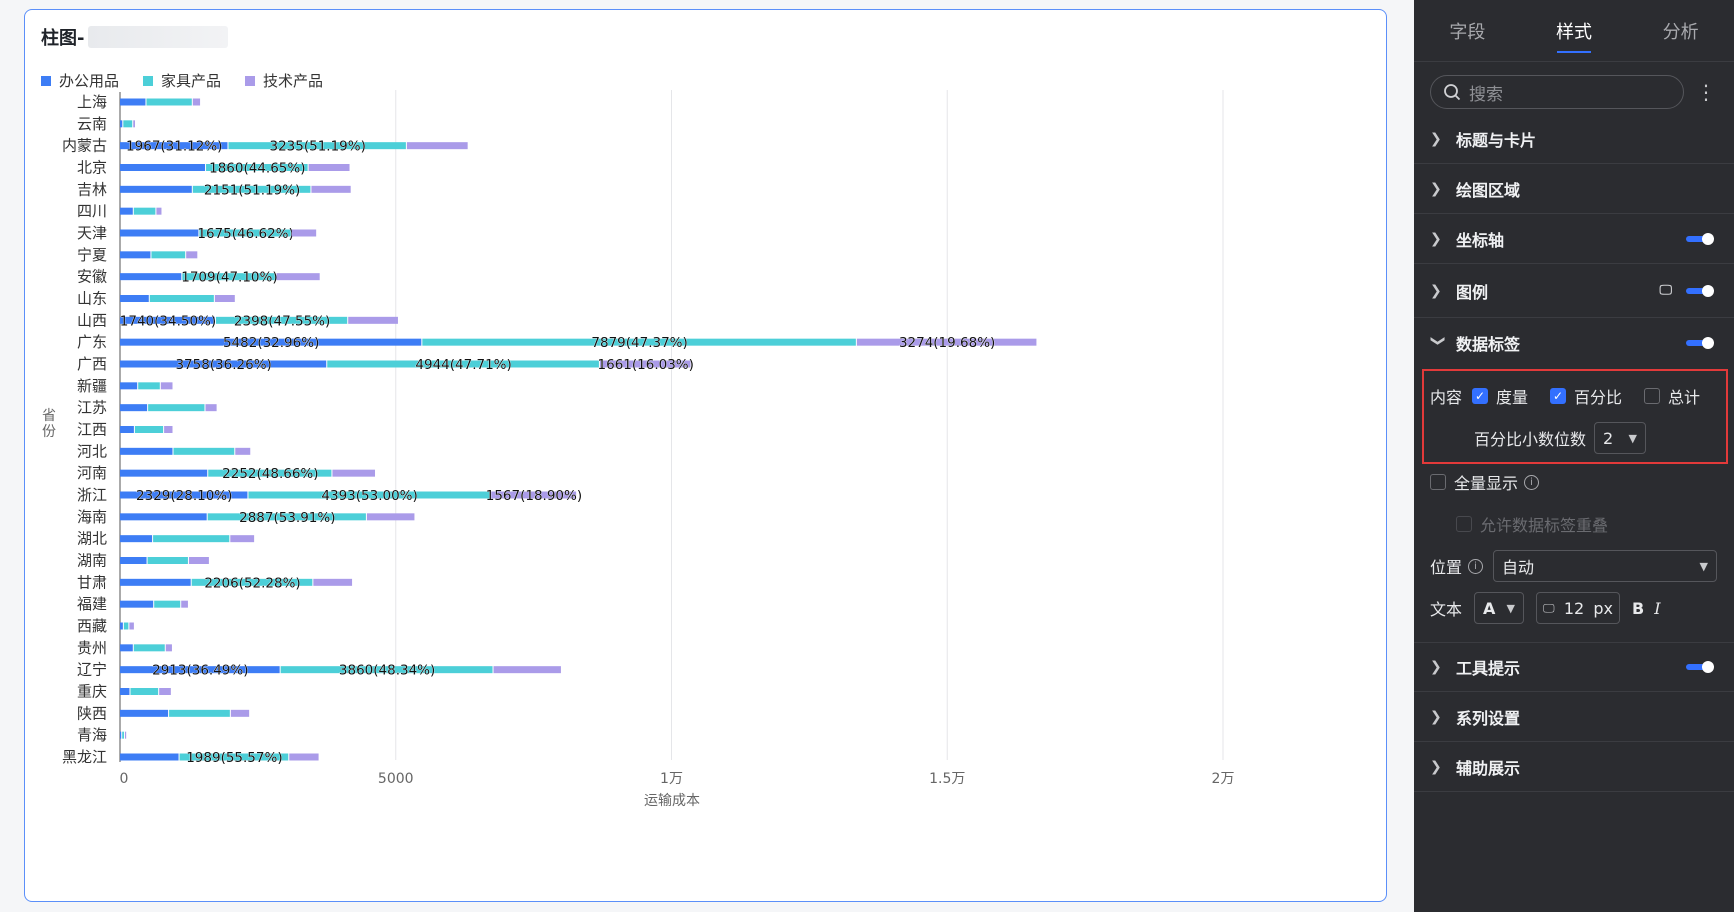  I want to click on legend-item-furniture: 家具产品, so click(182, 80).